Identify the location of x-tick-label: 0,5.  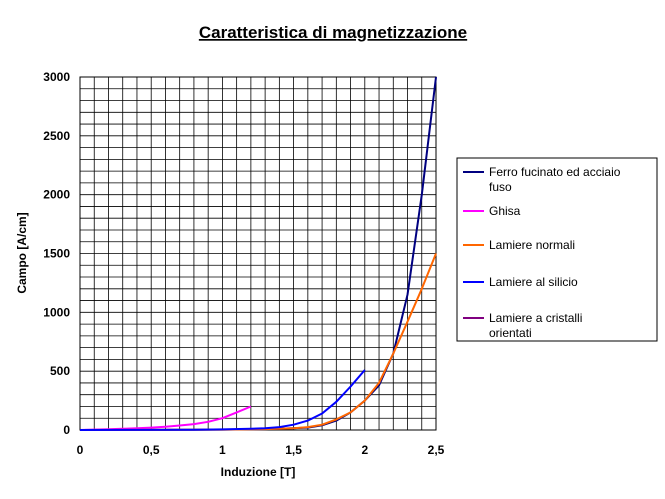
(151, 450).